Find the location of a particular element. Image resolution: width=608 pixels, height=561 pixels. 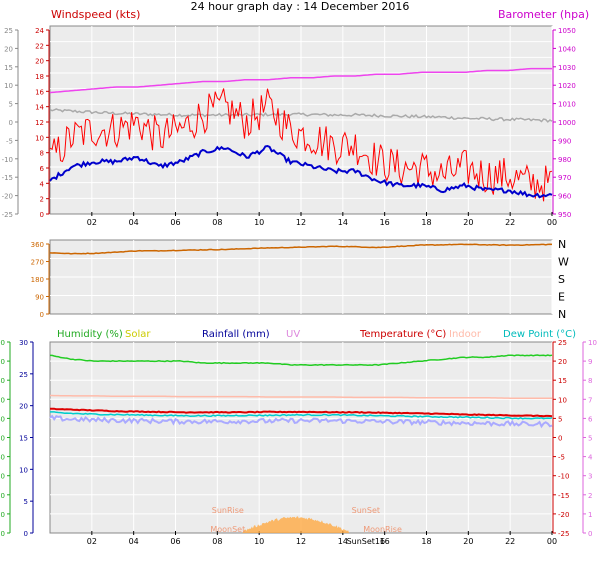

baro-tick-label: 960 is located at coordinates (564, 197).